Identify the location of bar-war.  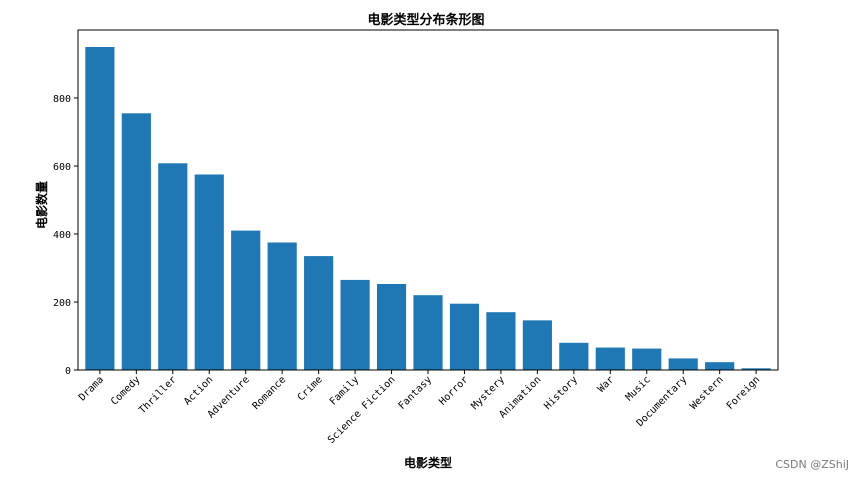
(610, 358).